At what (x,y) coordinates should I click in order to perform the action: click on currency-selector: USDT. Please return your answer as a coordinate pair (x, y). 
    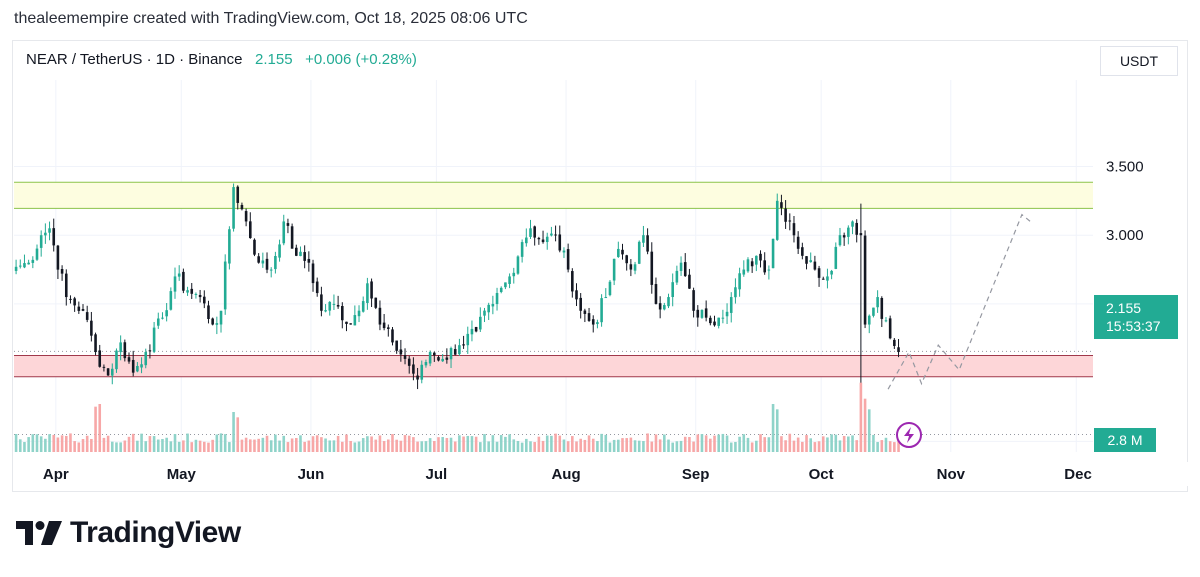
    Looking at the image, I should click on (1139, 61).